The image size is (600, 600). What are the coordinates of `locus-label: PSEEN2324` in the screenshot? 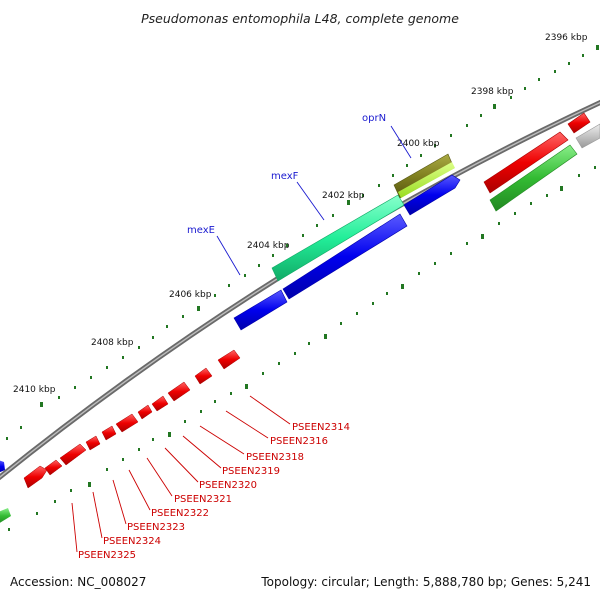 It's located at (132, 541).